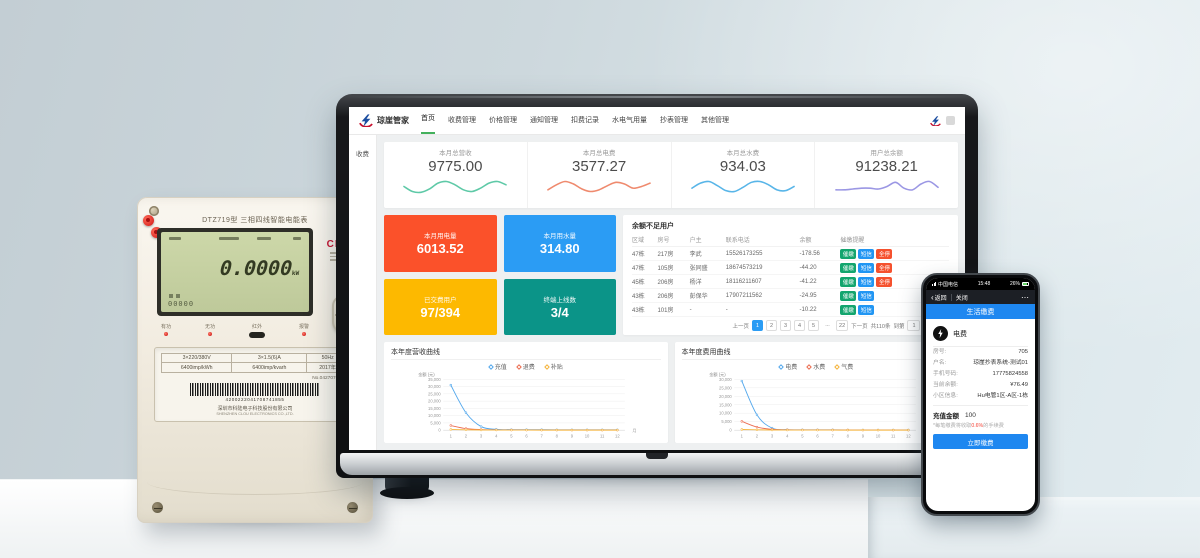 The width and height of the screenshot is (1200, 558). I want to click on stat-label: 用户总余额, so click(886, 153).